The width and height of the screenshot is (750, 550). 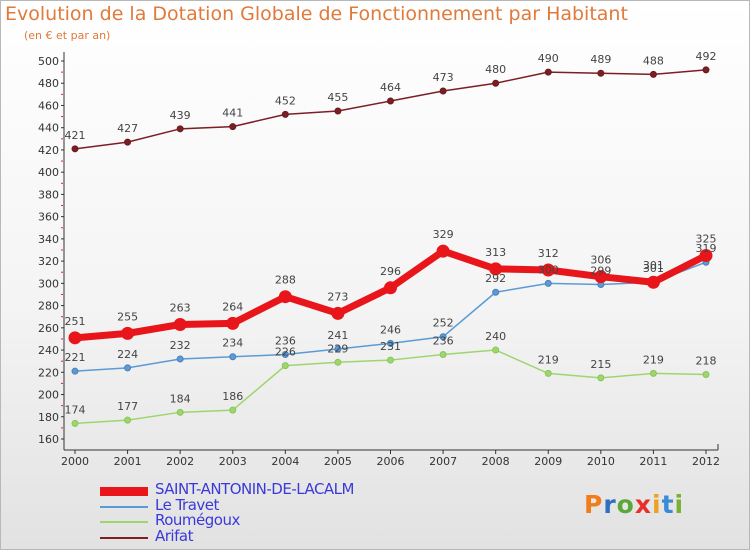 I want to click on x-tick-label: 2001, so click(x=128, y=461).